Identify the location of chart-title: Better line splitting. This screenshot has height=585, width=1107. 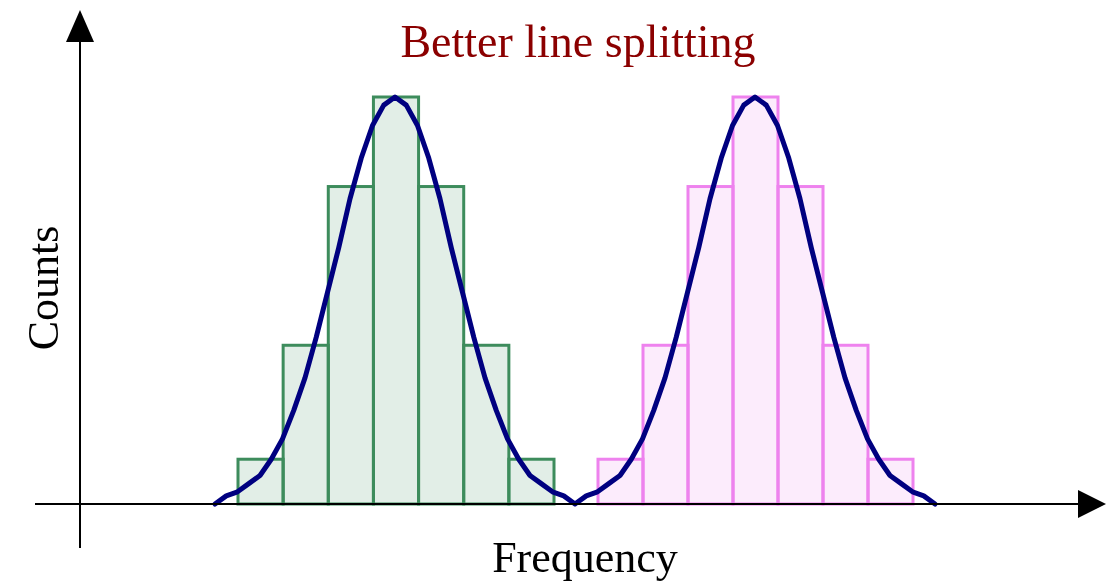
(578, 41).